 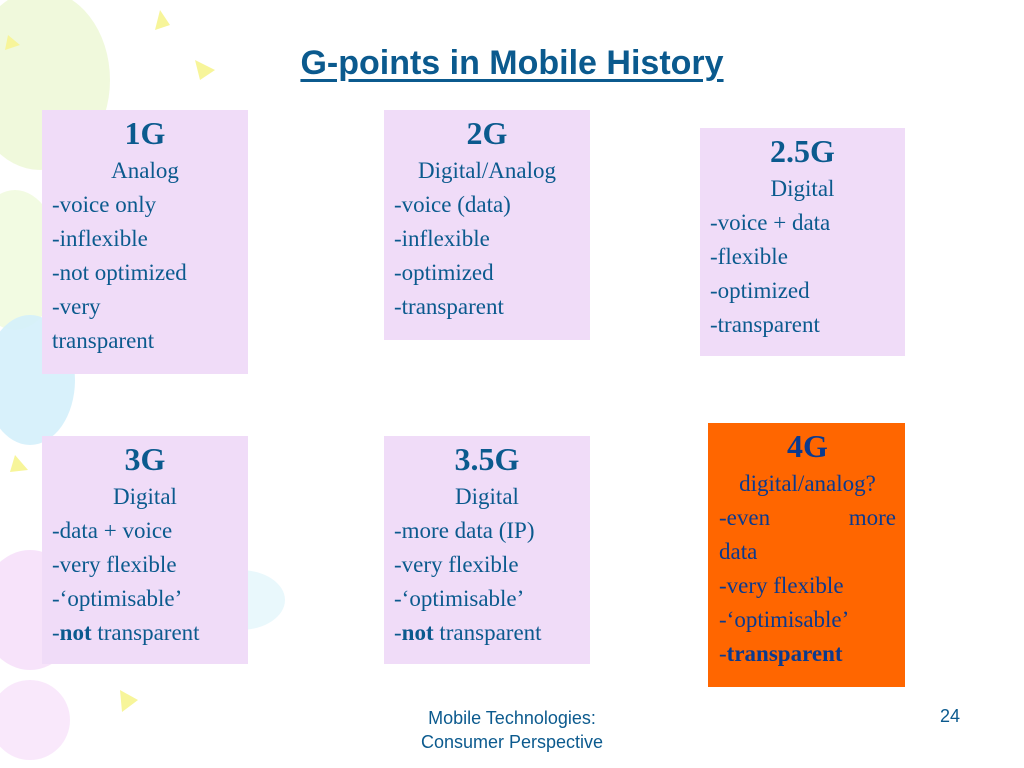 What do you see at coordinates (145, 459) in the screenshot?
I see `card-generation: 3G` at bounding box center [145, 459].